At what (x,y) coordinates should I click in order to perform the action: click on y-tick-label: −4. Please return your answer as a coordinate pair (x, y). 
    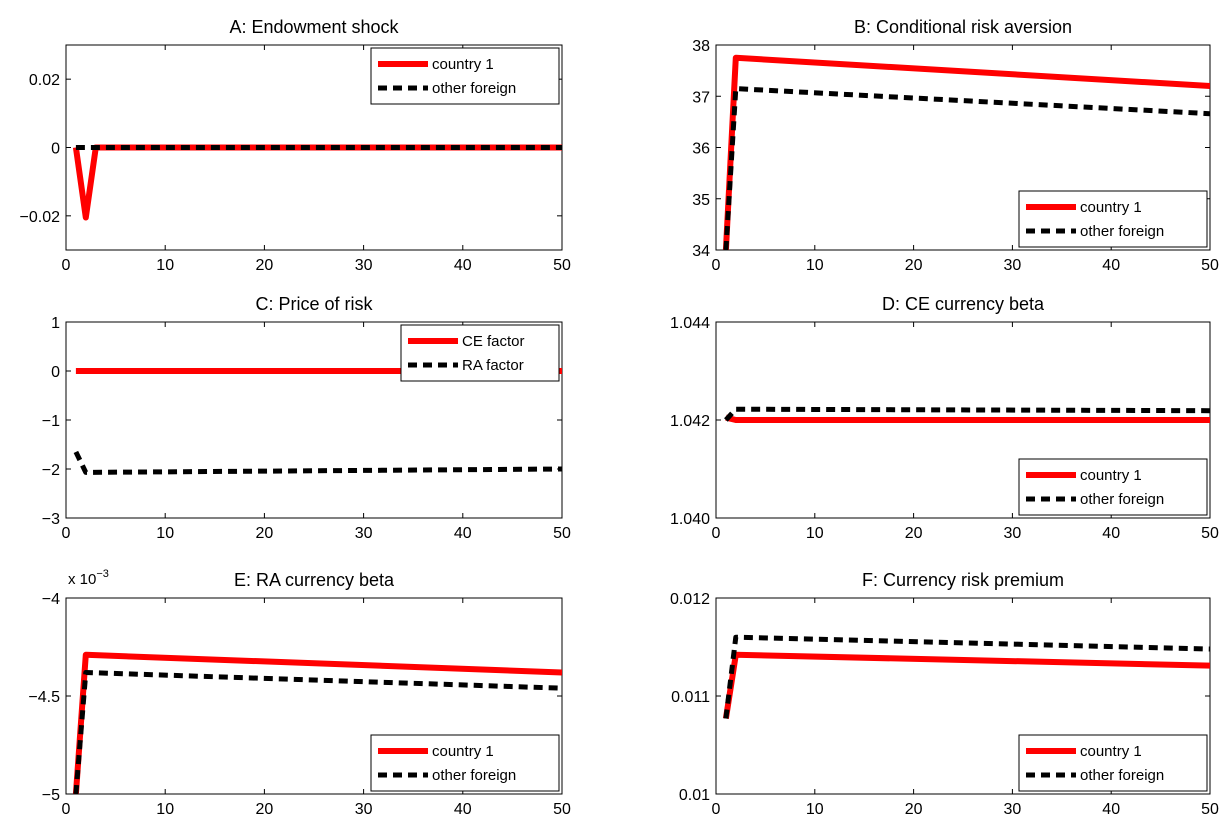
    Looking at the image, I should click on (51, 599).